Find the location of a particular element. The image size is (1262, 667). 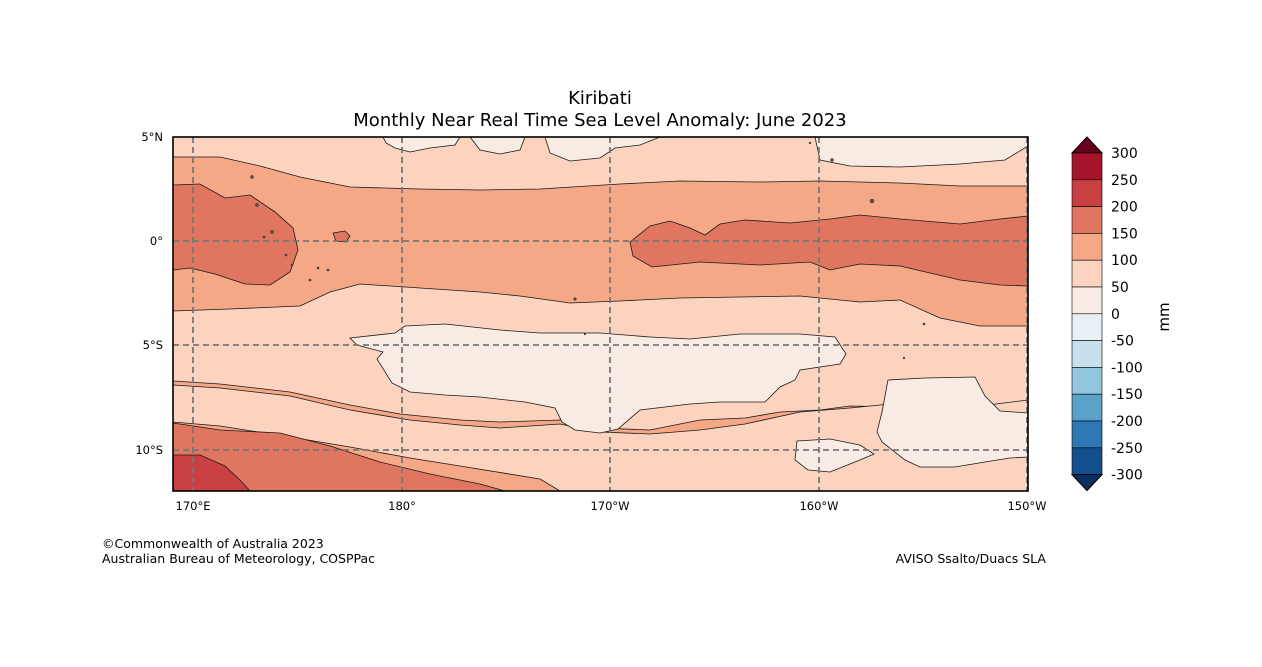

colorbar-tick-label: -300 is located at coordinates (1127, 476).